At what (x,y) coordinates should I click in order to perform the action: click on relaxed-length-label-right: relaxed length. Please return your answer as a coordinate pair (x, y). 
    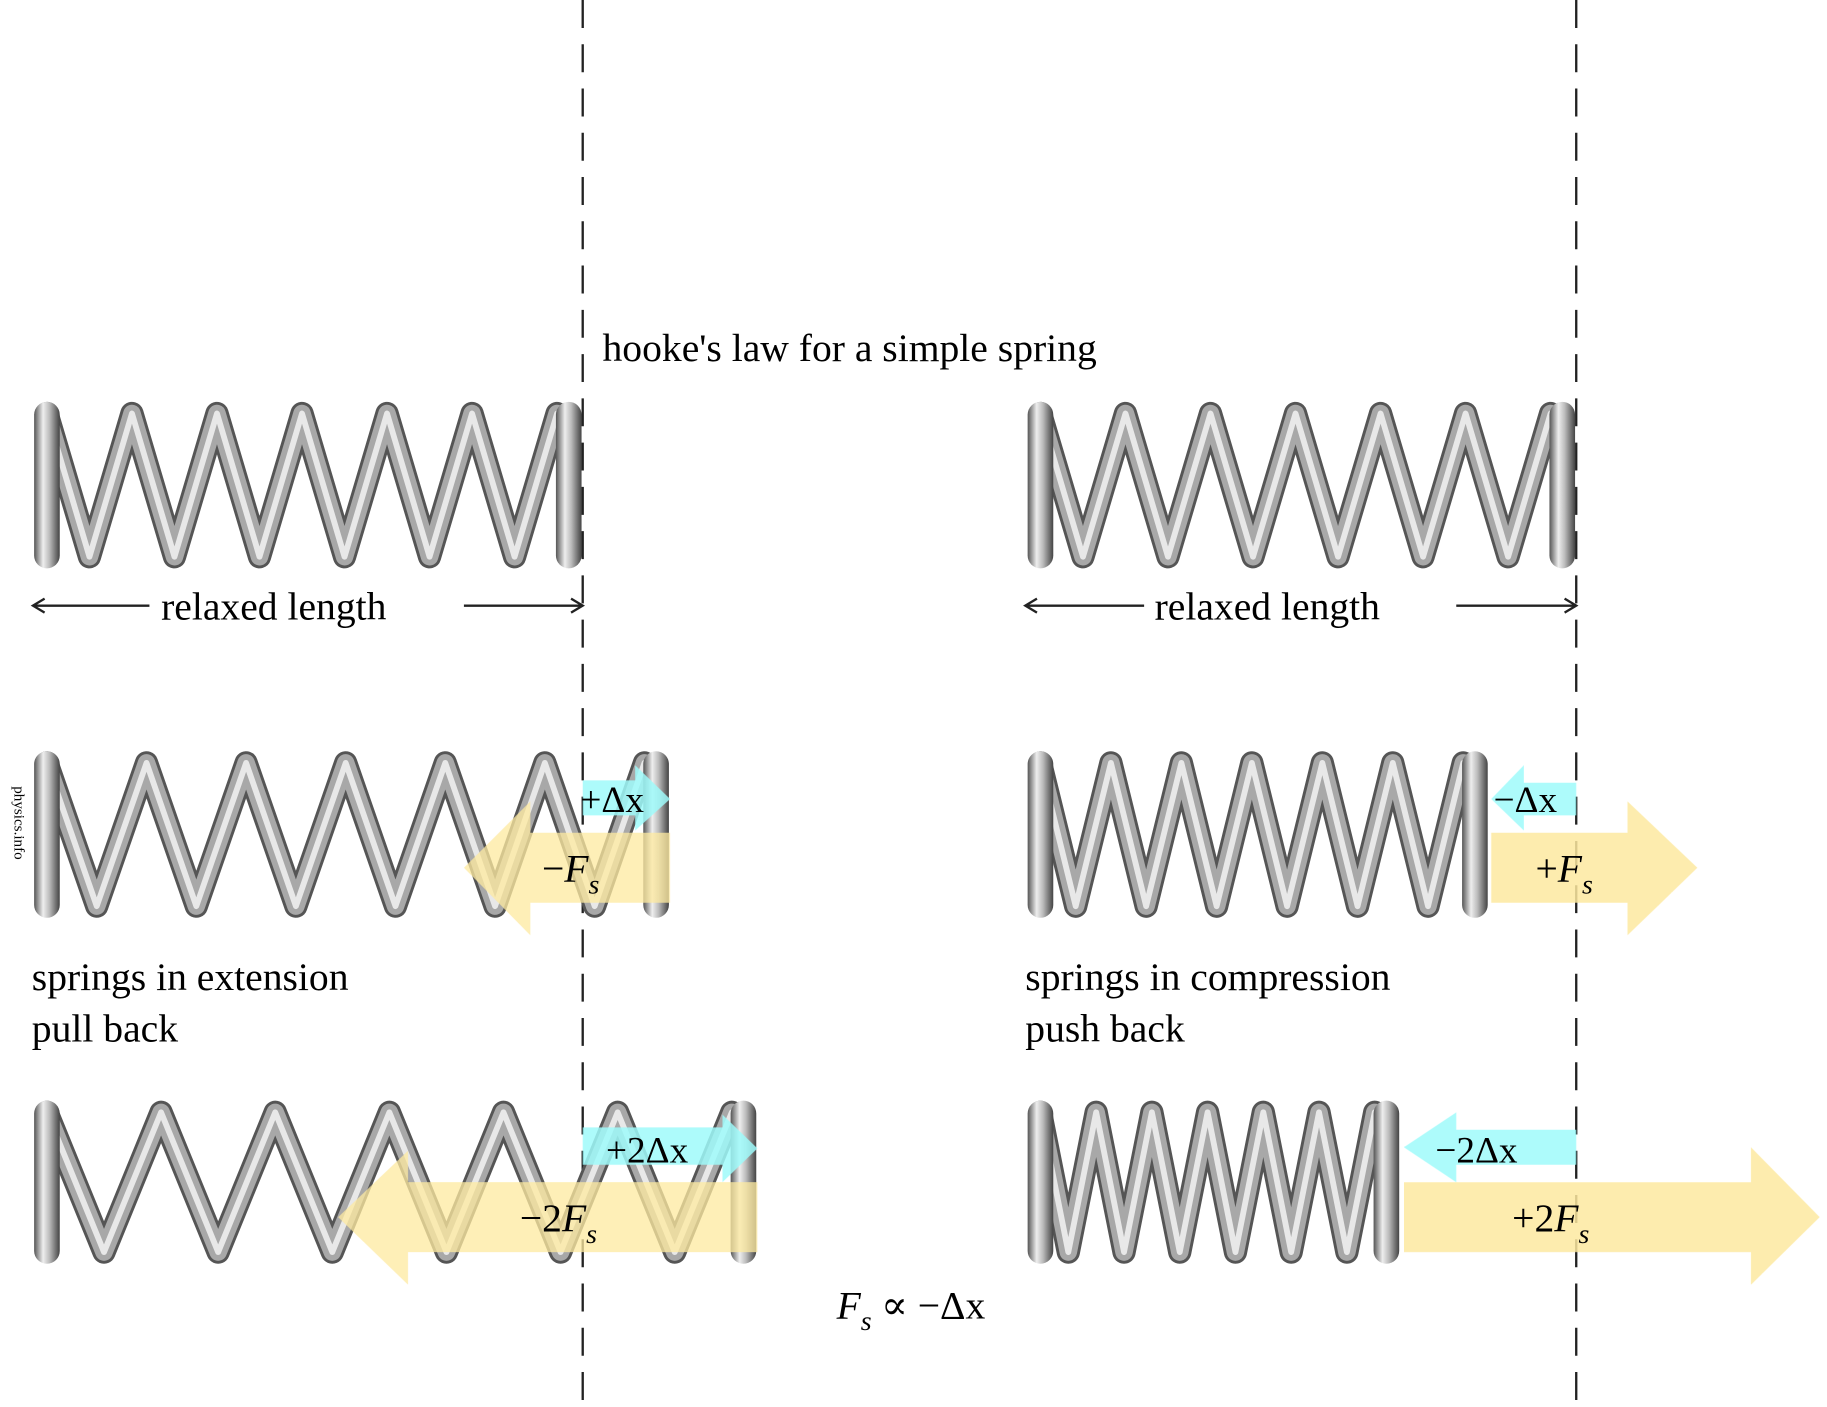
    Looking at the image, I should click on (1268, 607).